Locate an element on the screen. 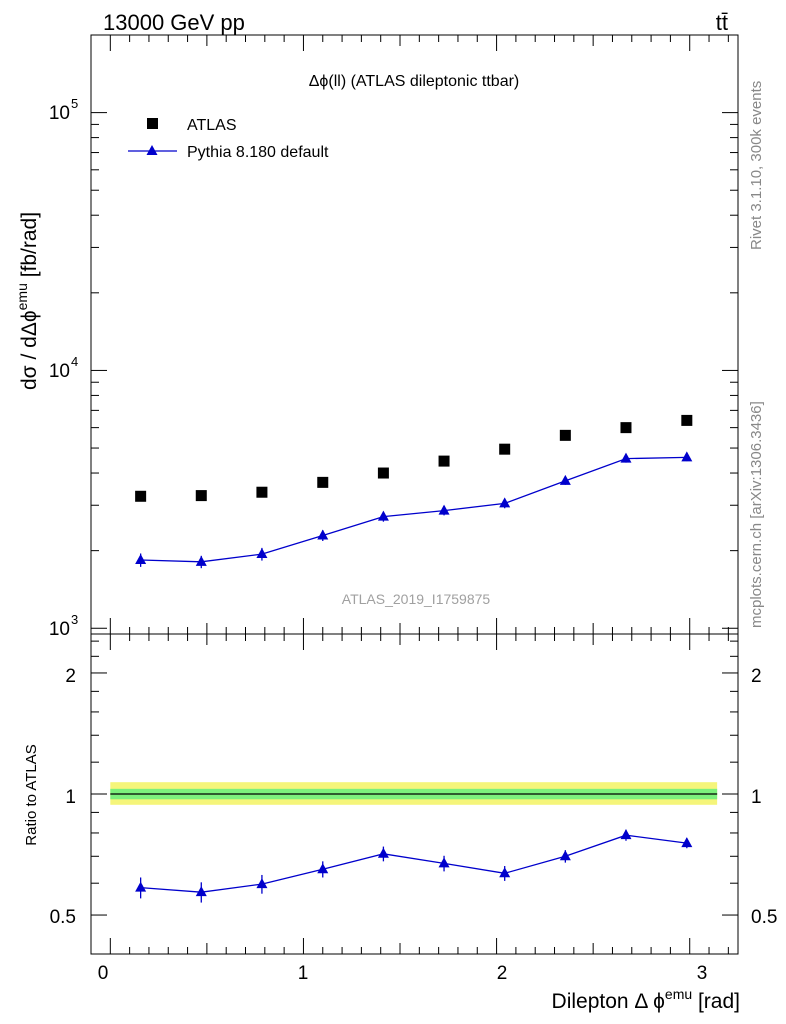 The height and width of the screenshot is (1024, 786). pythia-series-line is located at coordinates (413, 509).